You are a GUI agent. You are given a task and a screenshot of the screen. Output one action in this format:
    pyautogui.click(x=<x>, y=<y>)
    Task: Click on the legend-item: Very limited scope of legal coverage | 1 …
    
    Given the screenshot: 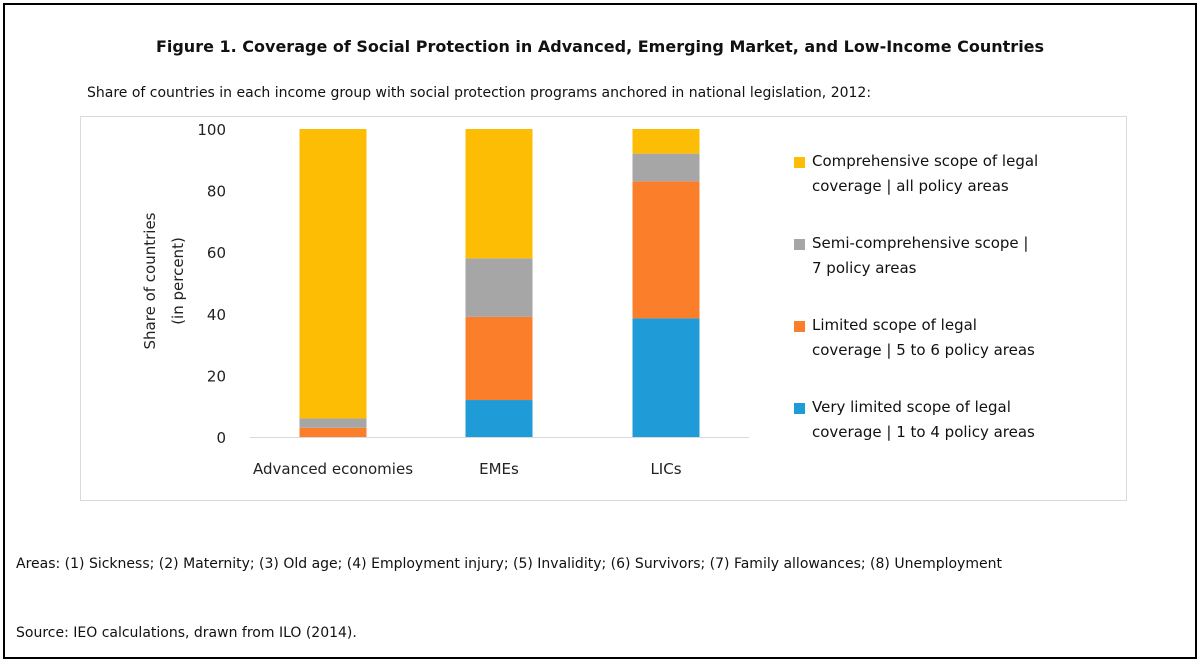 What is the action you would take?
    pyautogui.click(x=954, y=436)
    